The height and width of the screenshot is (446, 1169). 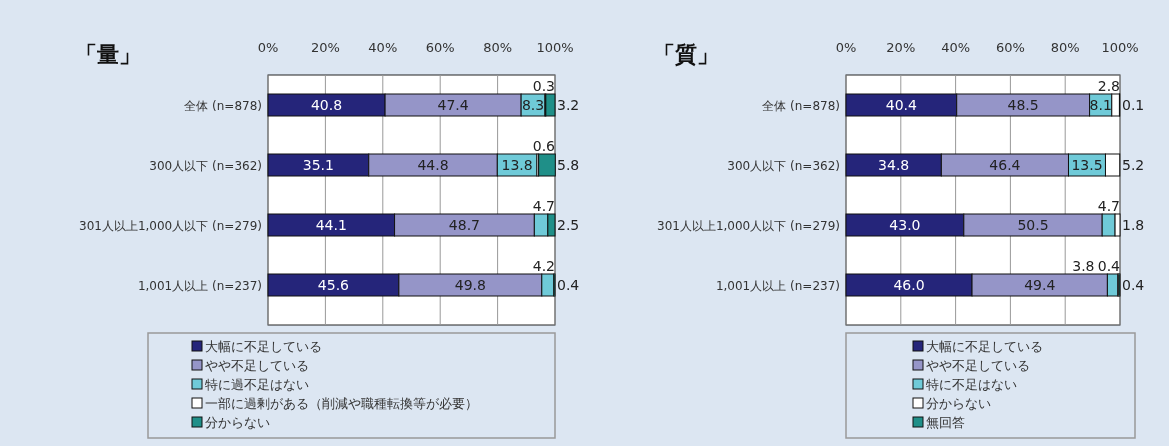 I want to click on data-label: 3.2, so click(x=568, y=105).